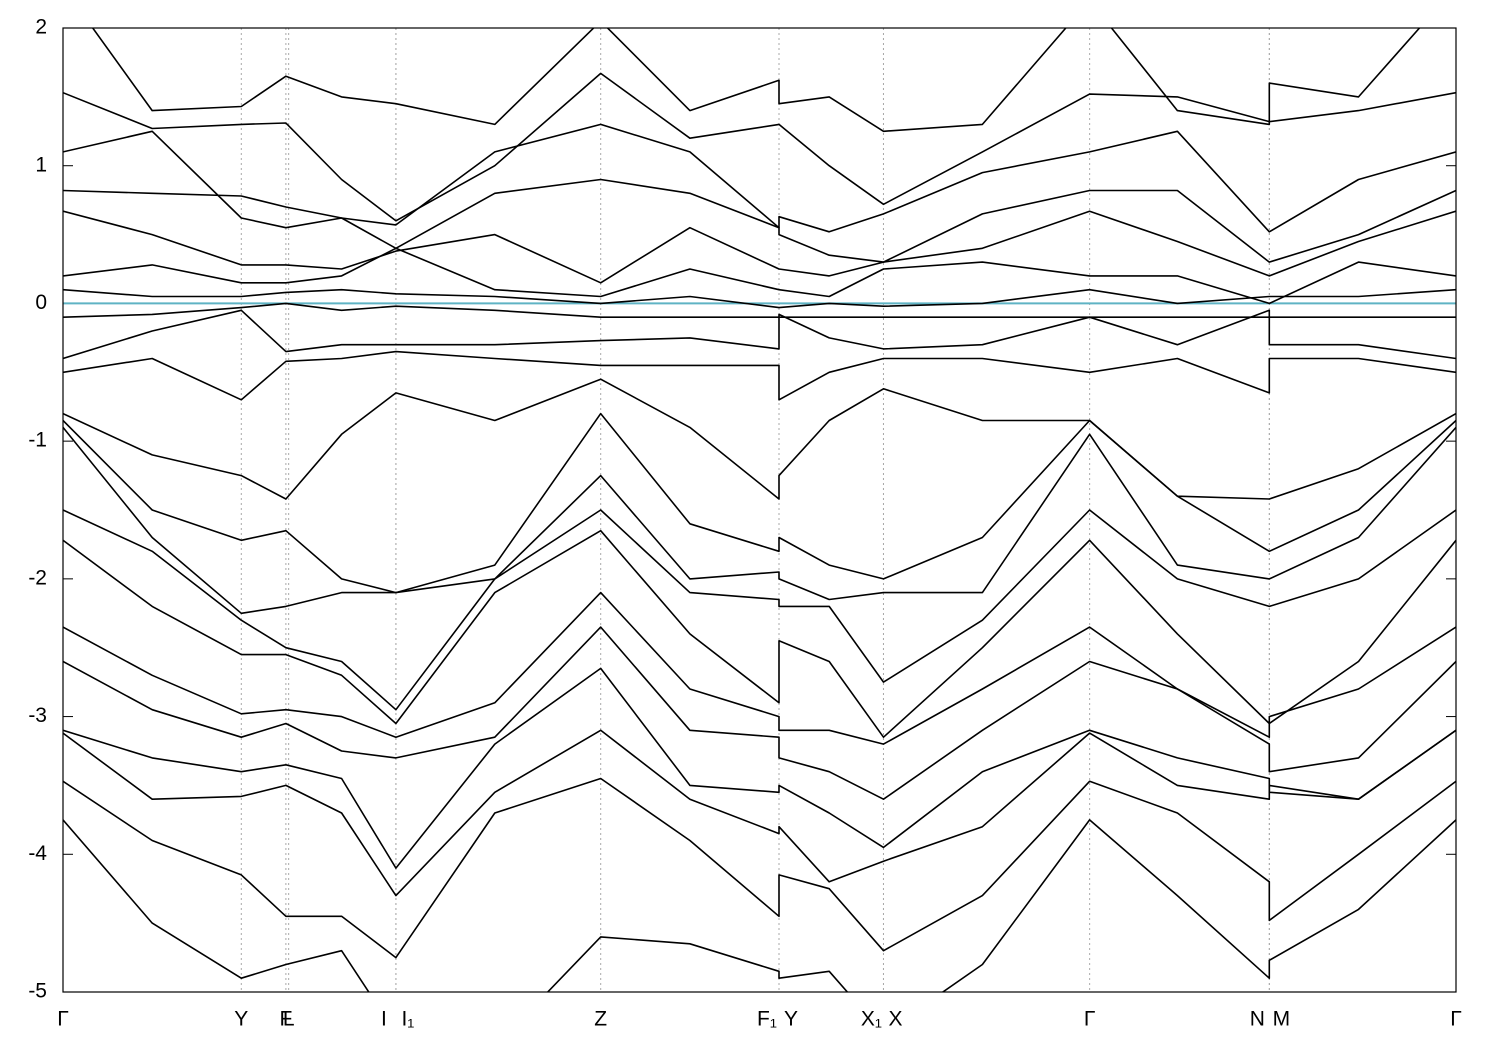  I want to click on x-tick-label: L, so click(289, 1019).